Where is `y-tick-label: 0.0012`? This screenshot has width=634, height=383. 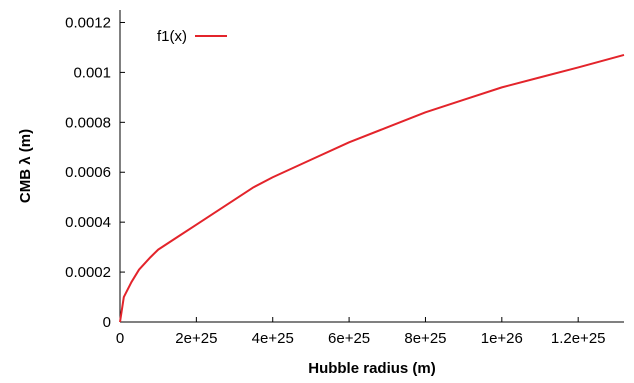
y-tick-label: 0.0012 is located at coordinates (88, 22).